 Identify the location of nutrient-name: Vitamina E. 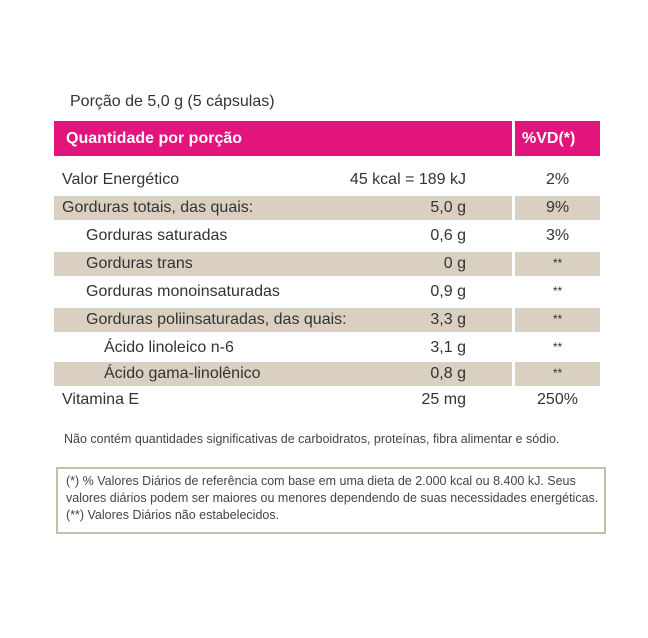
(101, 399).